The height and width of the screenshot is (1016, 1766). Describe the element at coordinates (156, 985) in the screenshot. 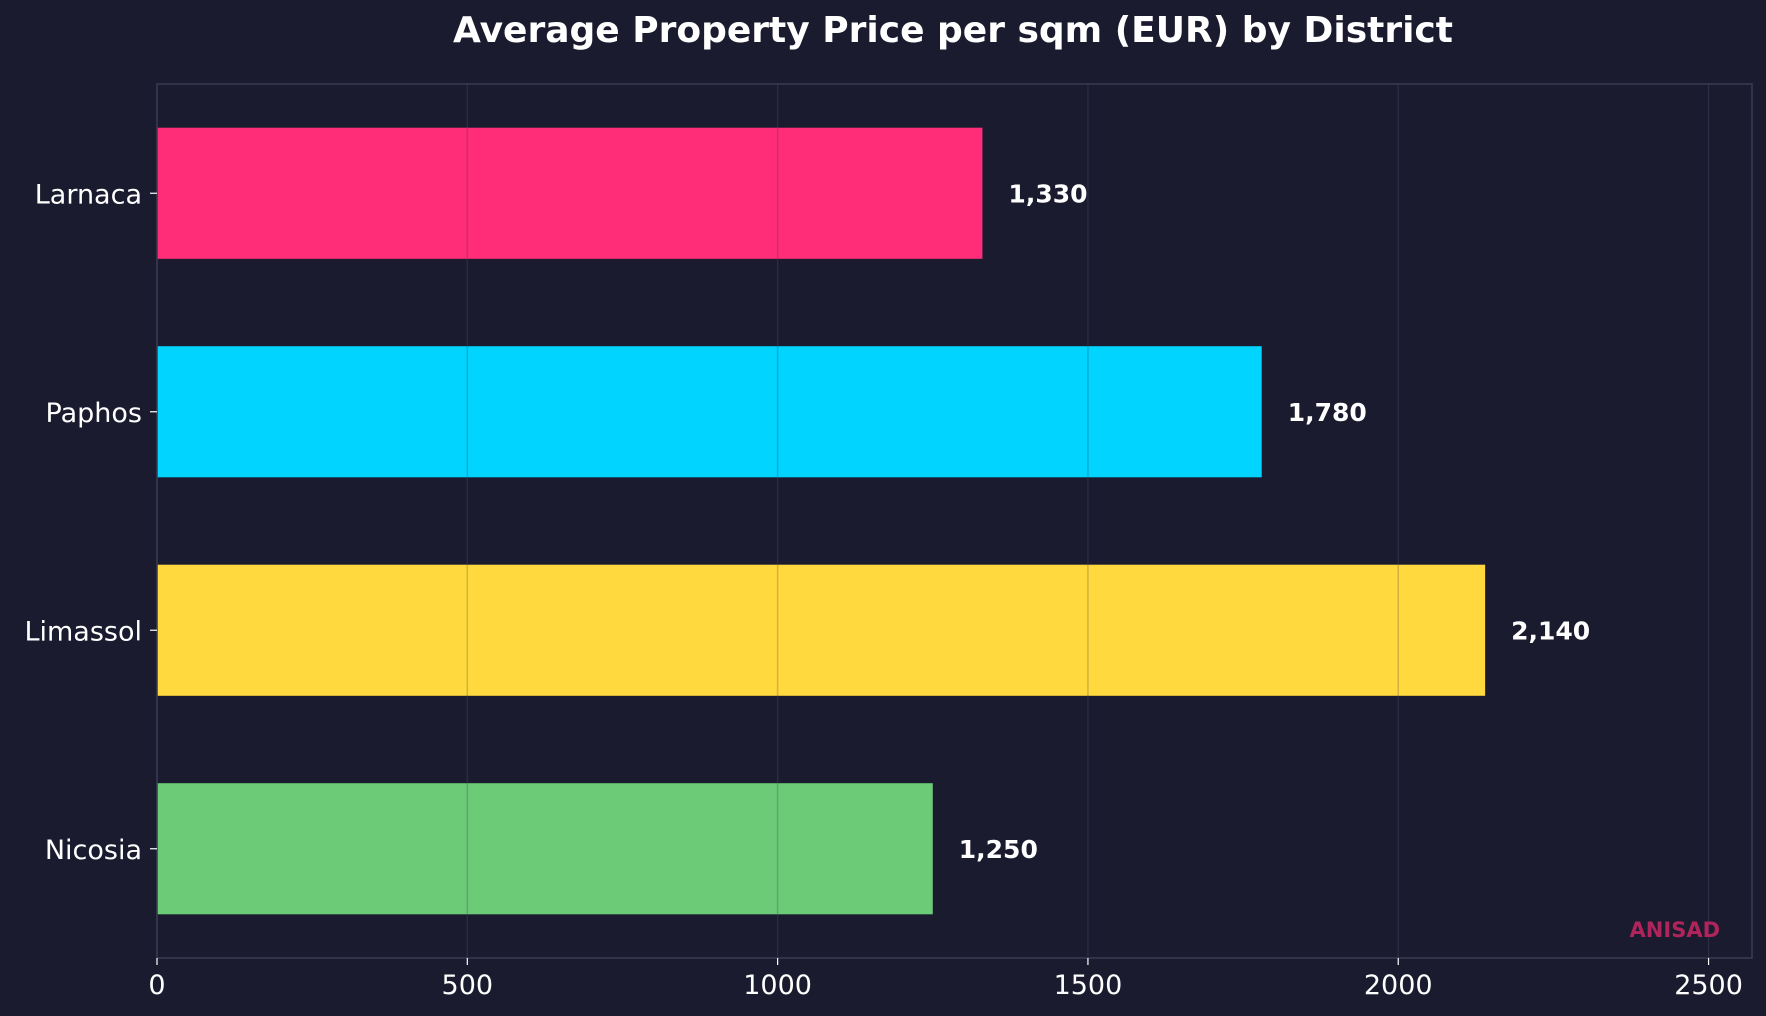

I see `x-tick-label: 0` at that location.